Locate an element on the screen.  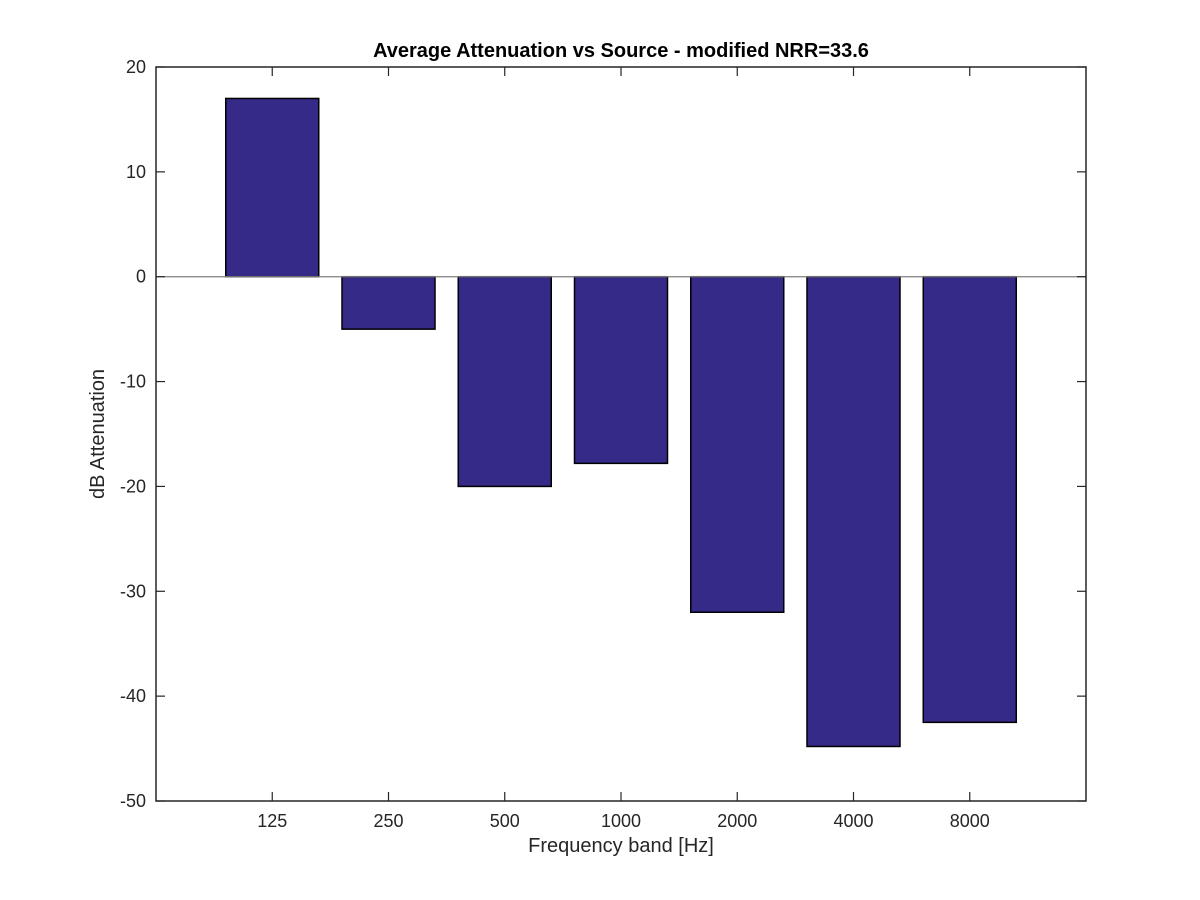
y-tick-label: -50 is located at coordinates (133, 801).